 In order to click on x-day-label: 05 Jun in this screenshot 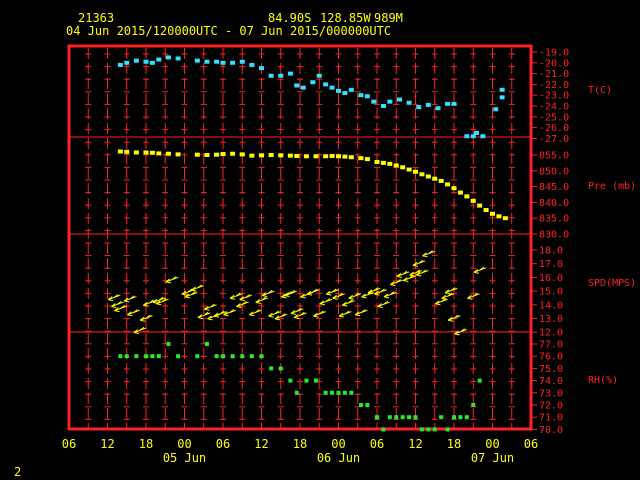, I will do `click(184, 458)`.